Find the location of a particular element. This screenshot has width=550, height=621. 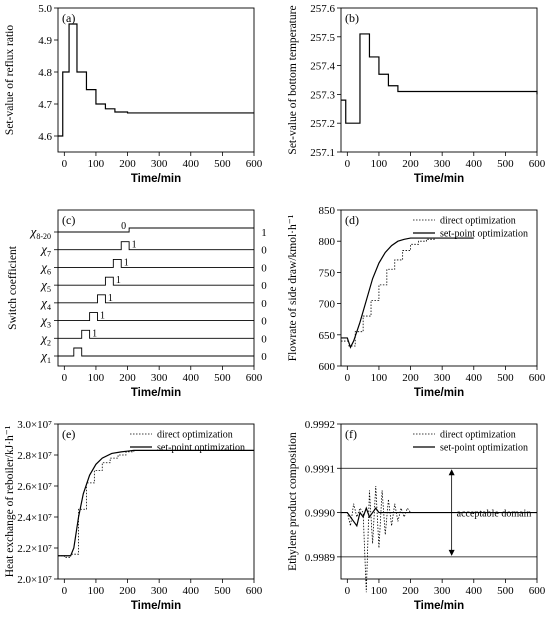

row-label-index: 5 is located at coordinates (49, 289).